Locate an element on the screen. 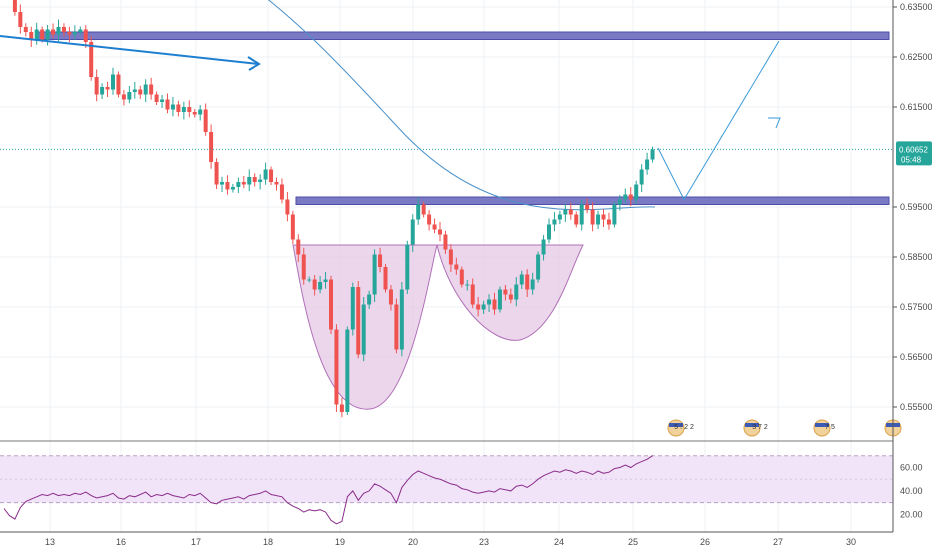 The height and width of the screenshot is (550, 932). rsi-indicator-pane is located at coordinates (446, 482).